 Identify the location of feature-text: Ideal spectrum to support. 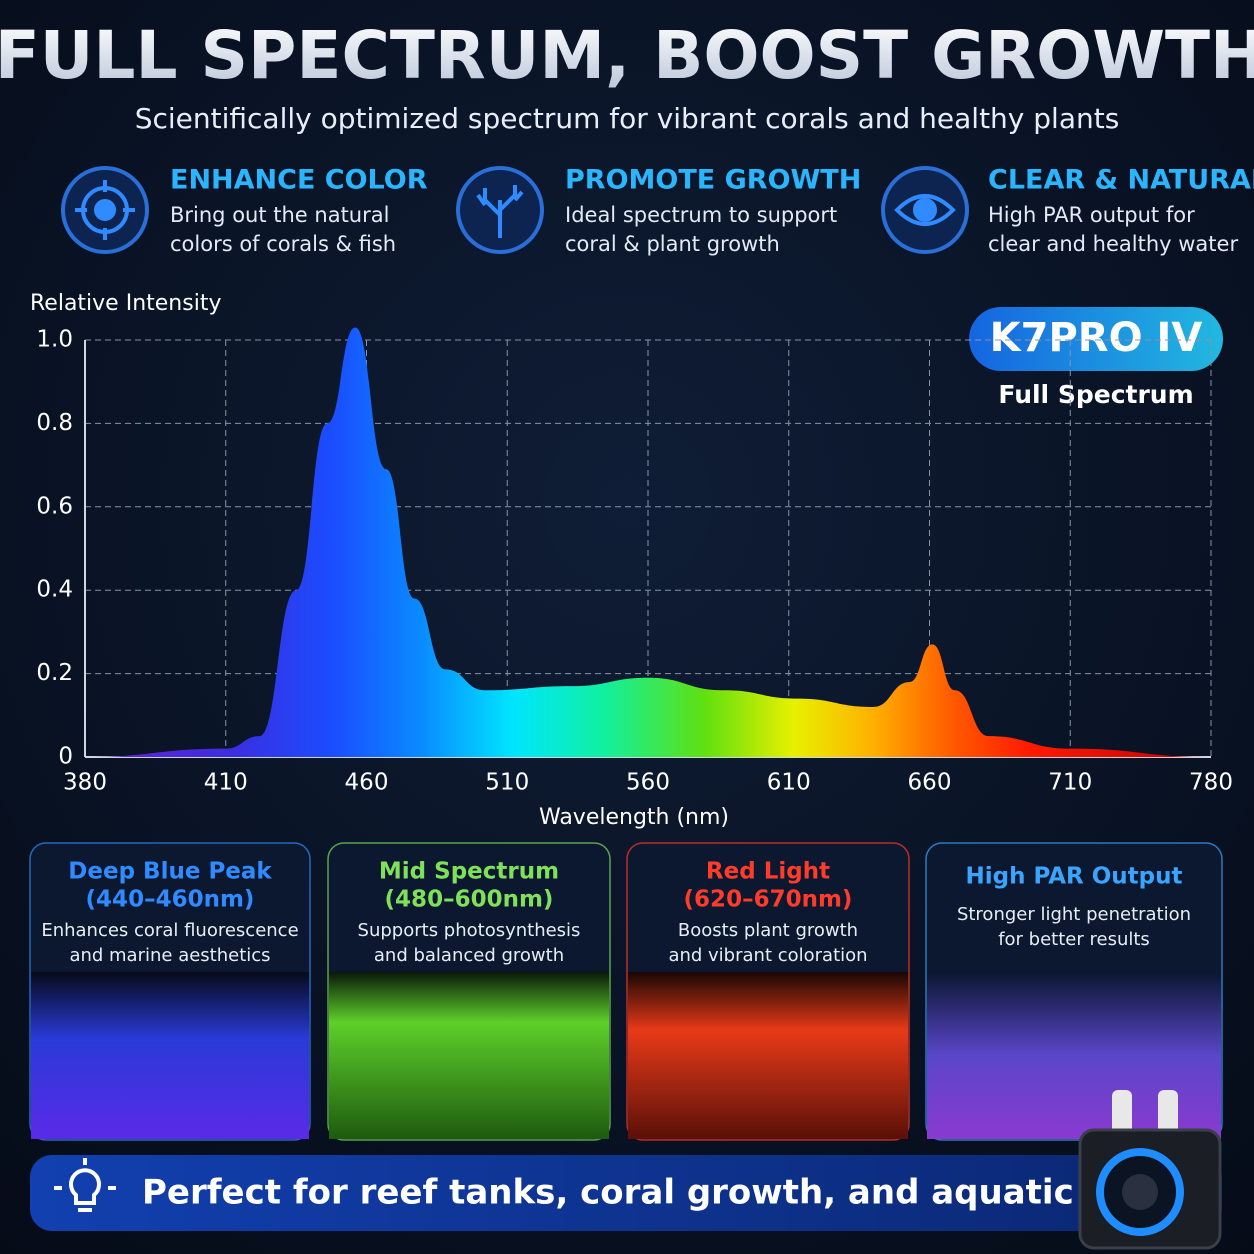
(701, 215).